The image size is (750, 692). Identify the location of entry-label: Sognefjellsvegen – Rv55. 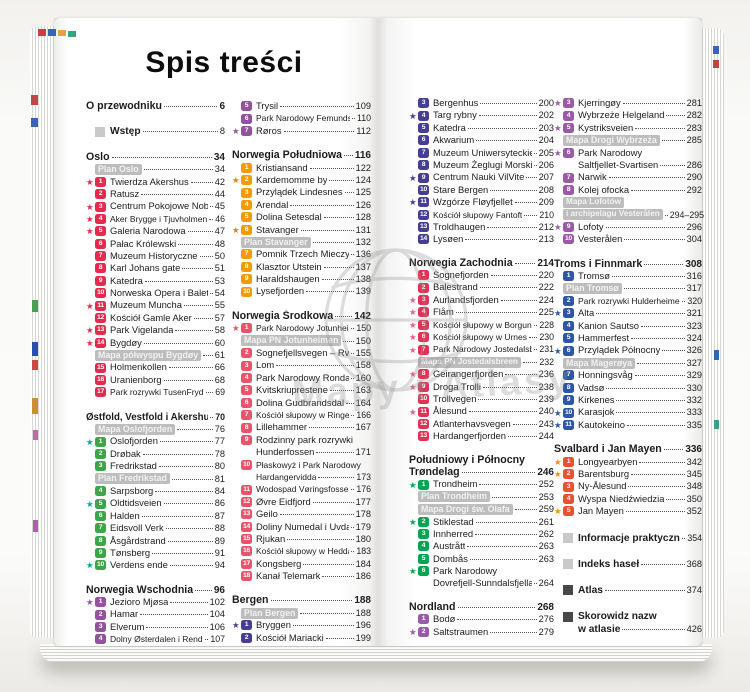
(302, 353).